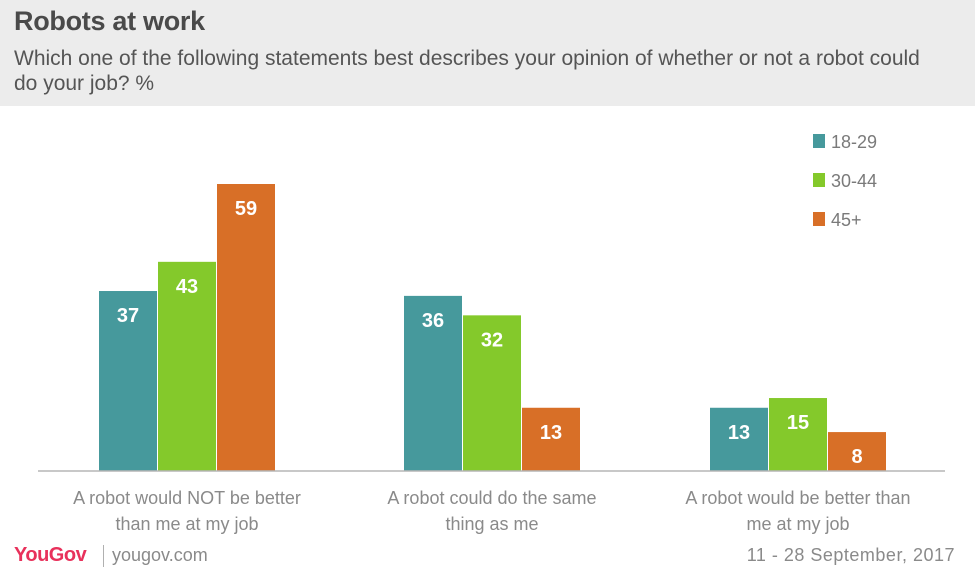 Image resolution: width=975 pixels, height=577 pixels. I want to click on data-label: 43, so click(187, 287).